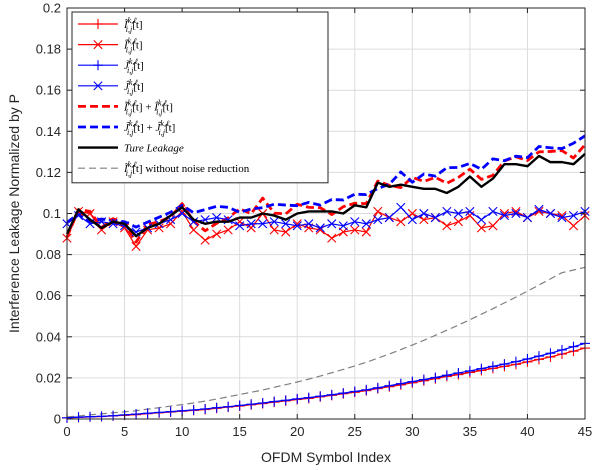 This screenshot has height=470, width=595. I want to click on legend-entry: Ture Leakage, so click(131, 149).